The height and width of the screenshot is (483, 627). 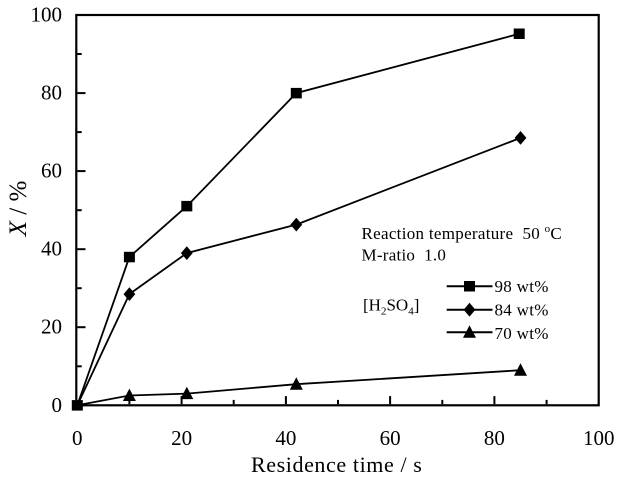 What do you see at coordinates (522, 309) in the screenshot?
I see `svg-text: 84 wt%` at bounding box center [522, 309].